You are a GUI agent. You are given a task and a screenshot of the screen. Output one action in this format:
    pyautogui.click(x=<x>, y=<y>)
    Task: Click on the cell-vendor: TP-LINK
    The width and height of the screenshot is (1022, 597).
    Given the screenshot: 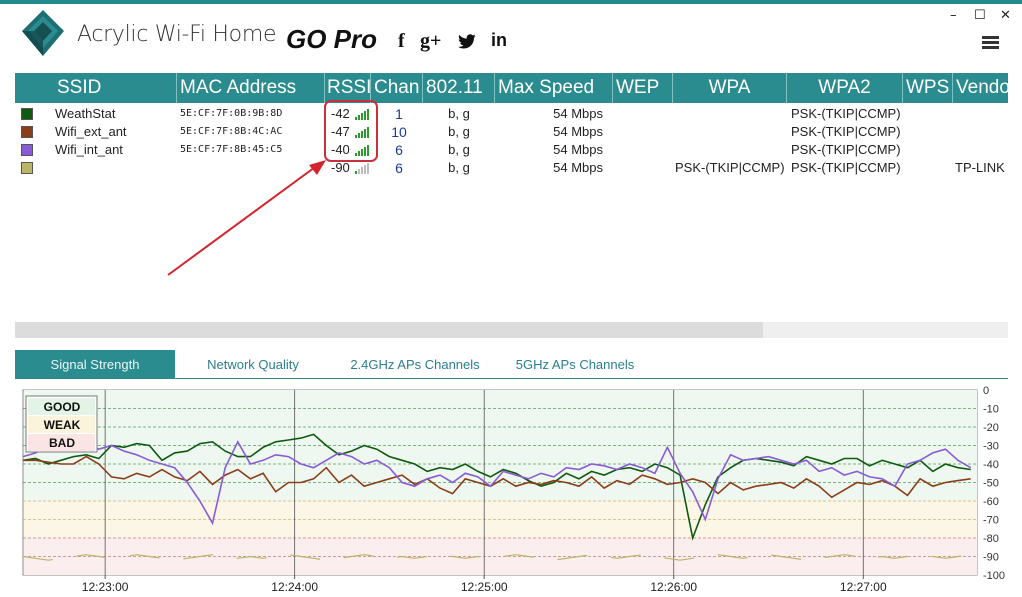 What is the action you would take?
    pyautogui.click(x=980, y=167)
    